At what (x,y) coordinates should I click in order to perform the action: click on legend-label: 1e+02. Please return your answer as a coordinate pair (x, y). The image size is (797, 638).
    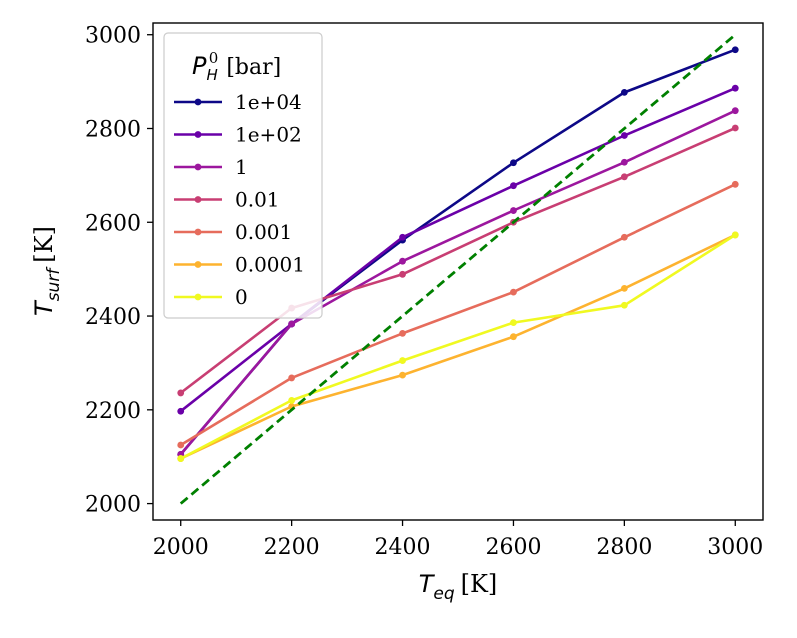
    Looking at the image, I should click on (268, 135).